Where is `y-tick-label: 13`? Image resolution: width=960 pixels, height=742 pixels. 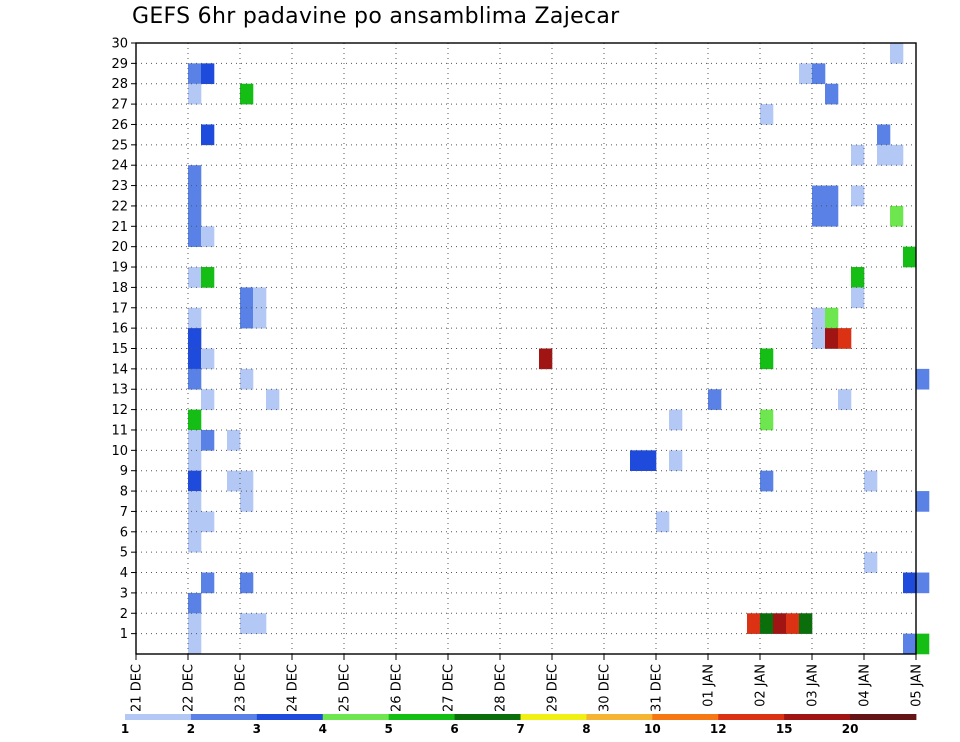
y-tick-label: 13 is located at coordinates (119, 390).